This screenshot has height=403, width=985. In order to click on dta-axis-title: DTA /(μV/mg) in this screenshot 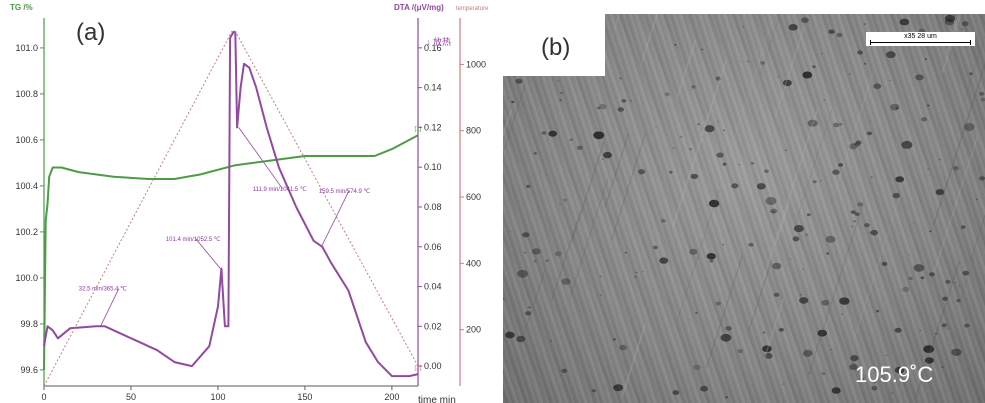, I will do `click(419, 7)`.